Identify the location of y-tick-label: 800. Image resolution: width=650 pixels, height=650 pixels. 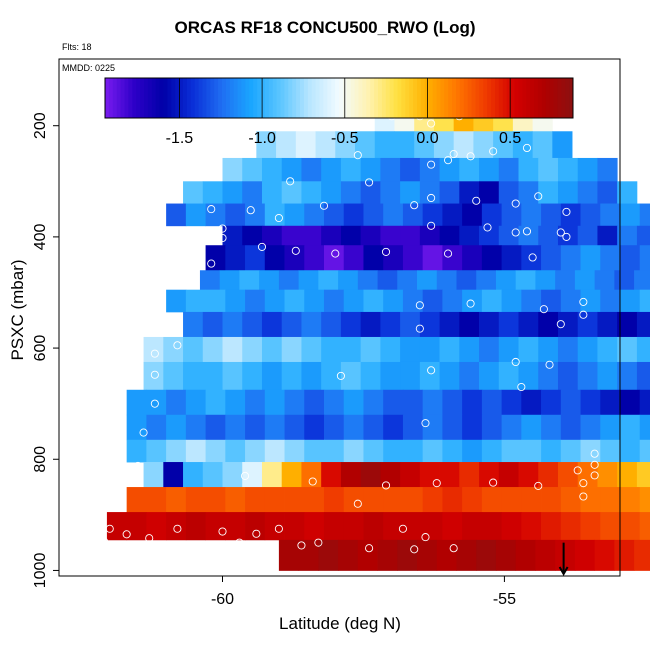
(40, 459).